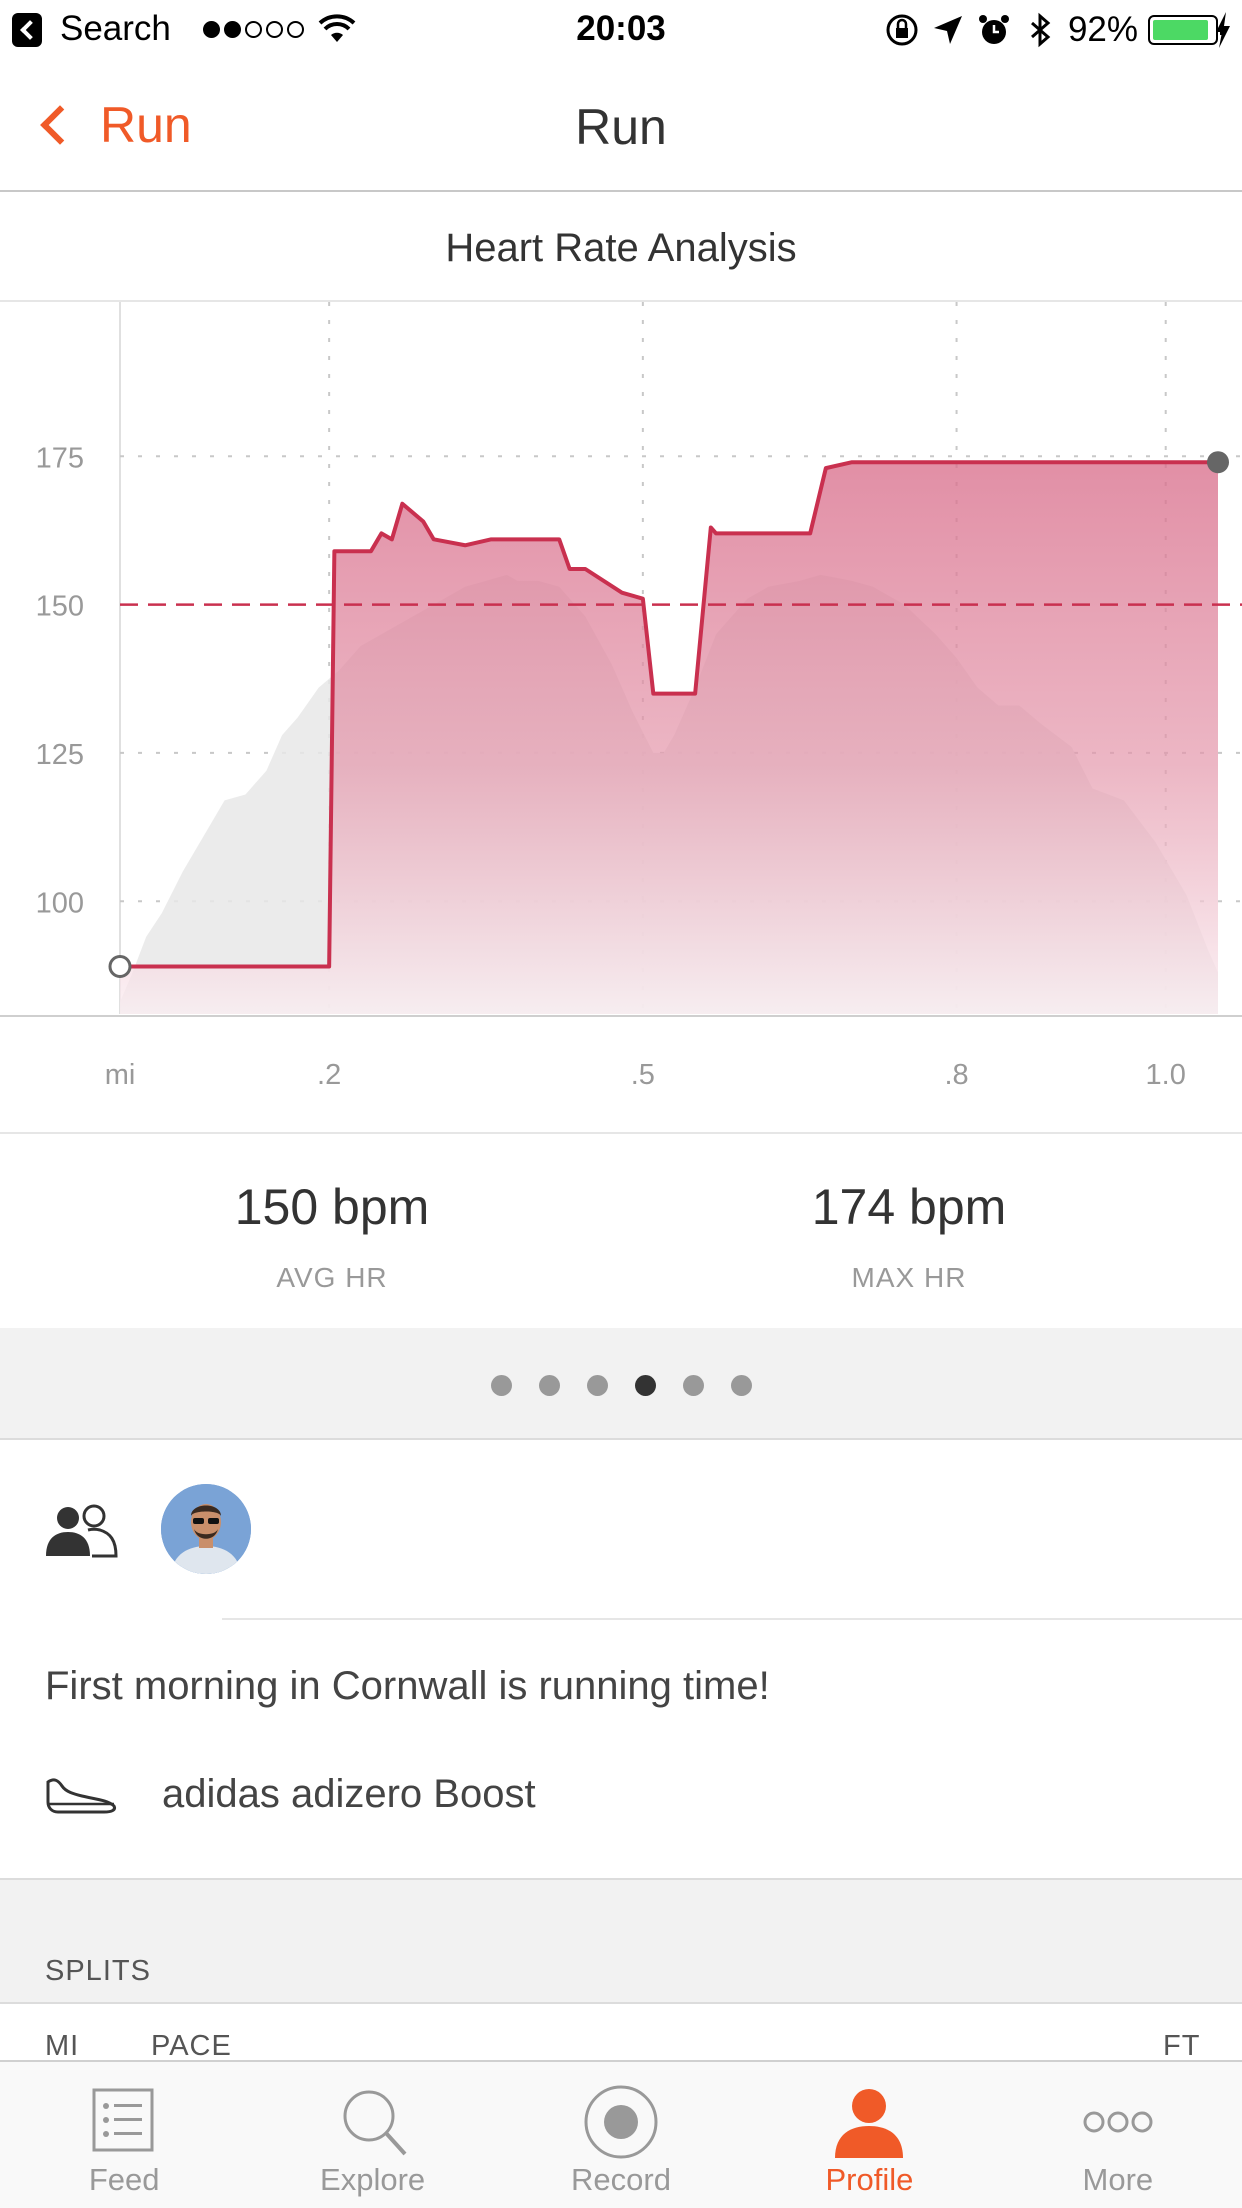  I want to click on x-tick-label: 1.0, so click(1166, 1075).